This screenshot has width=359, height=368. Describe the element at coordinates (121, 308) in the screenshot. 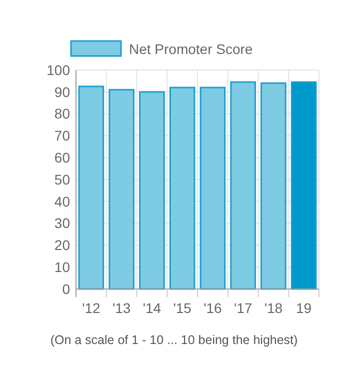

I see `x-tick-label: '13` at that location.